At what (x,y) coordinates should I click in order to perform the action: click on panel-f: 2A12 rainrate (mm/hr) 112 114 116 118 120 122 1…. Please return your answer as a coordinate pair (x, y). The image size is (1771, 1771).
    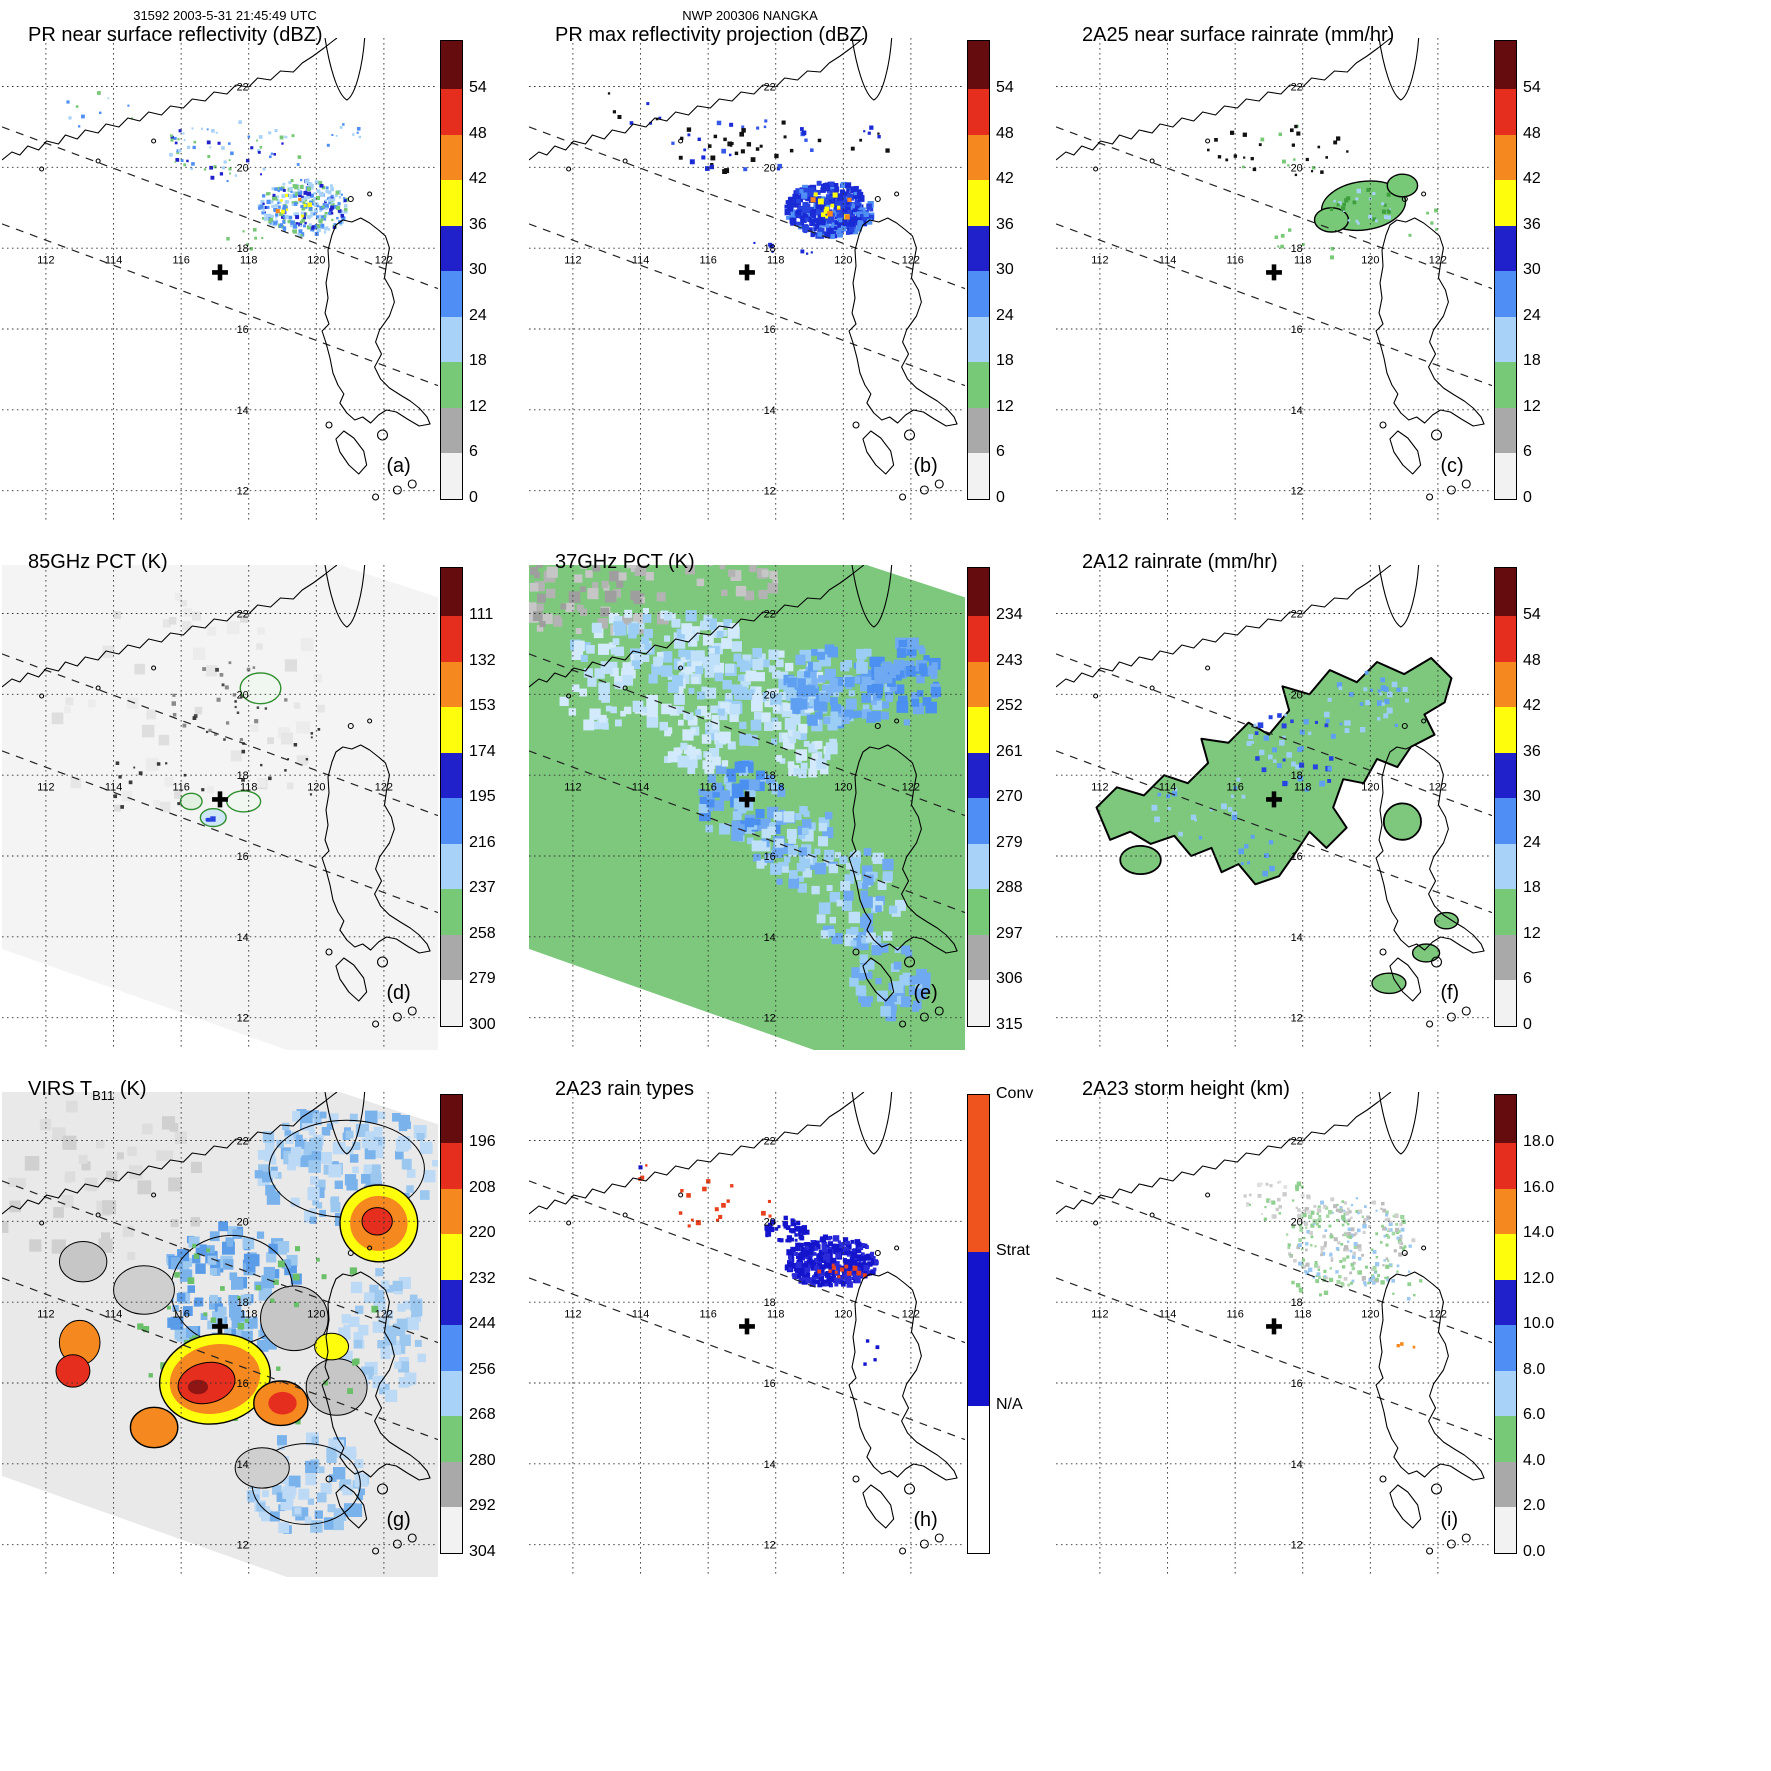
    Looking at the image, I should click on (1317, 800).